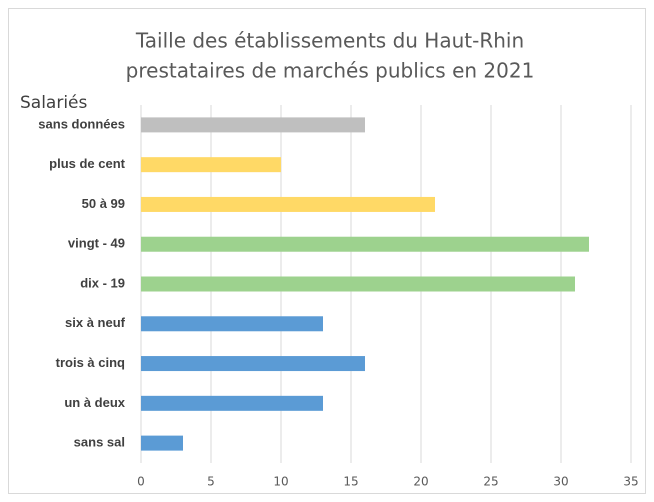  Describe the element at coordinates (420, 482) in the screenshot. I see `x-tick-label: 20` at that location.